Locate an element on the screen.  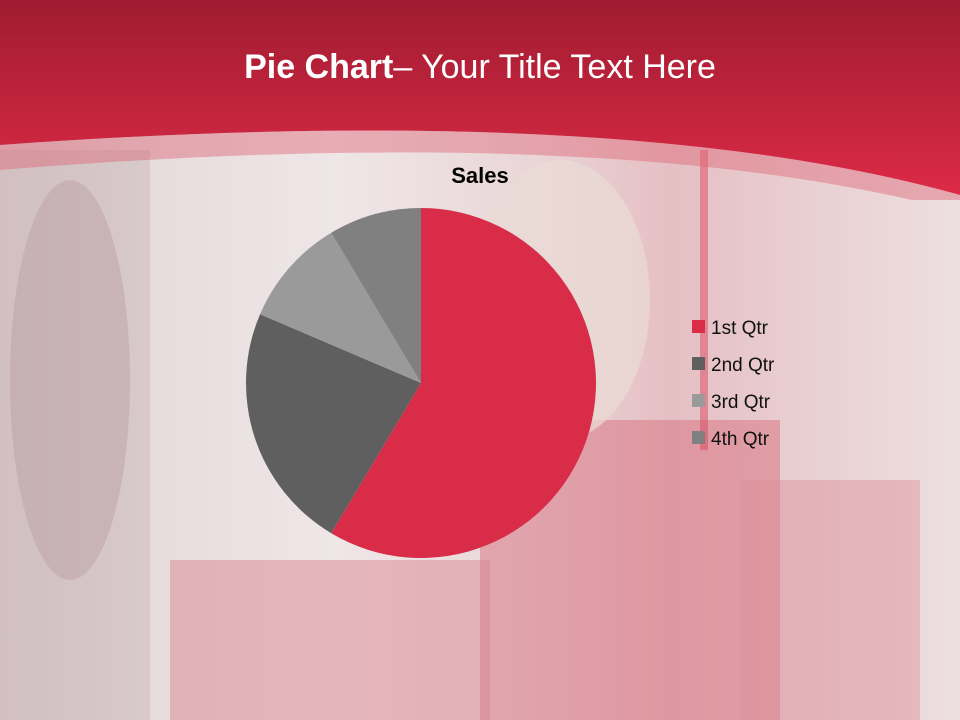
slide-title: Pie Chart– Your Title Text Here is located at coordinates (480, 67).